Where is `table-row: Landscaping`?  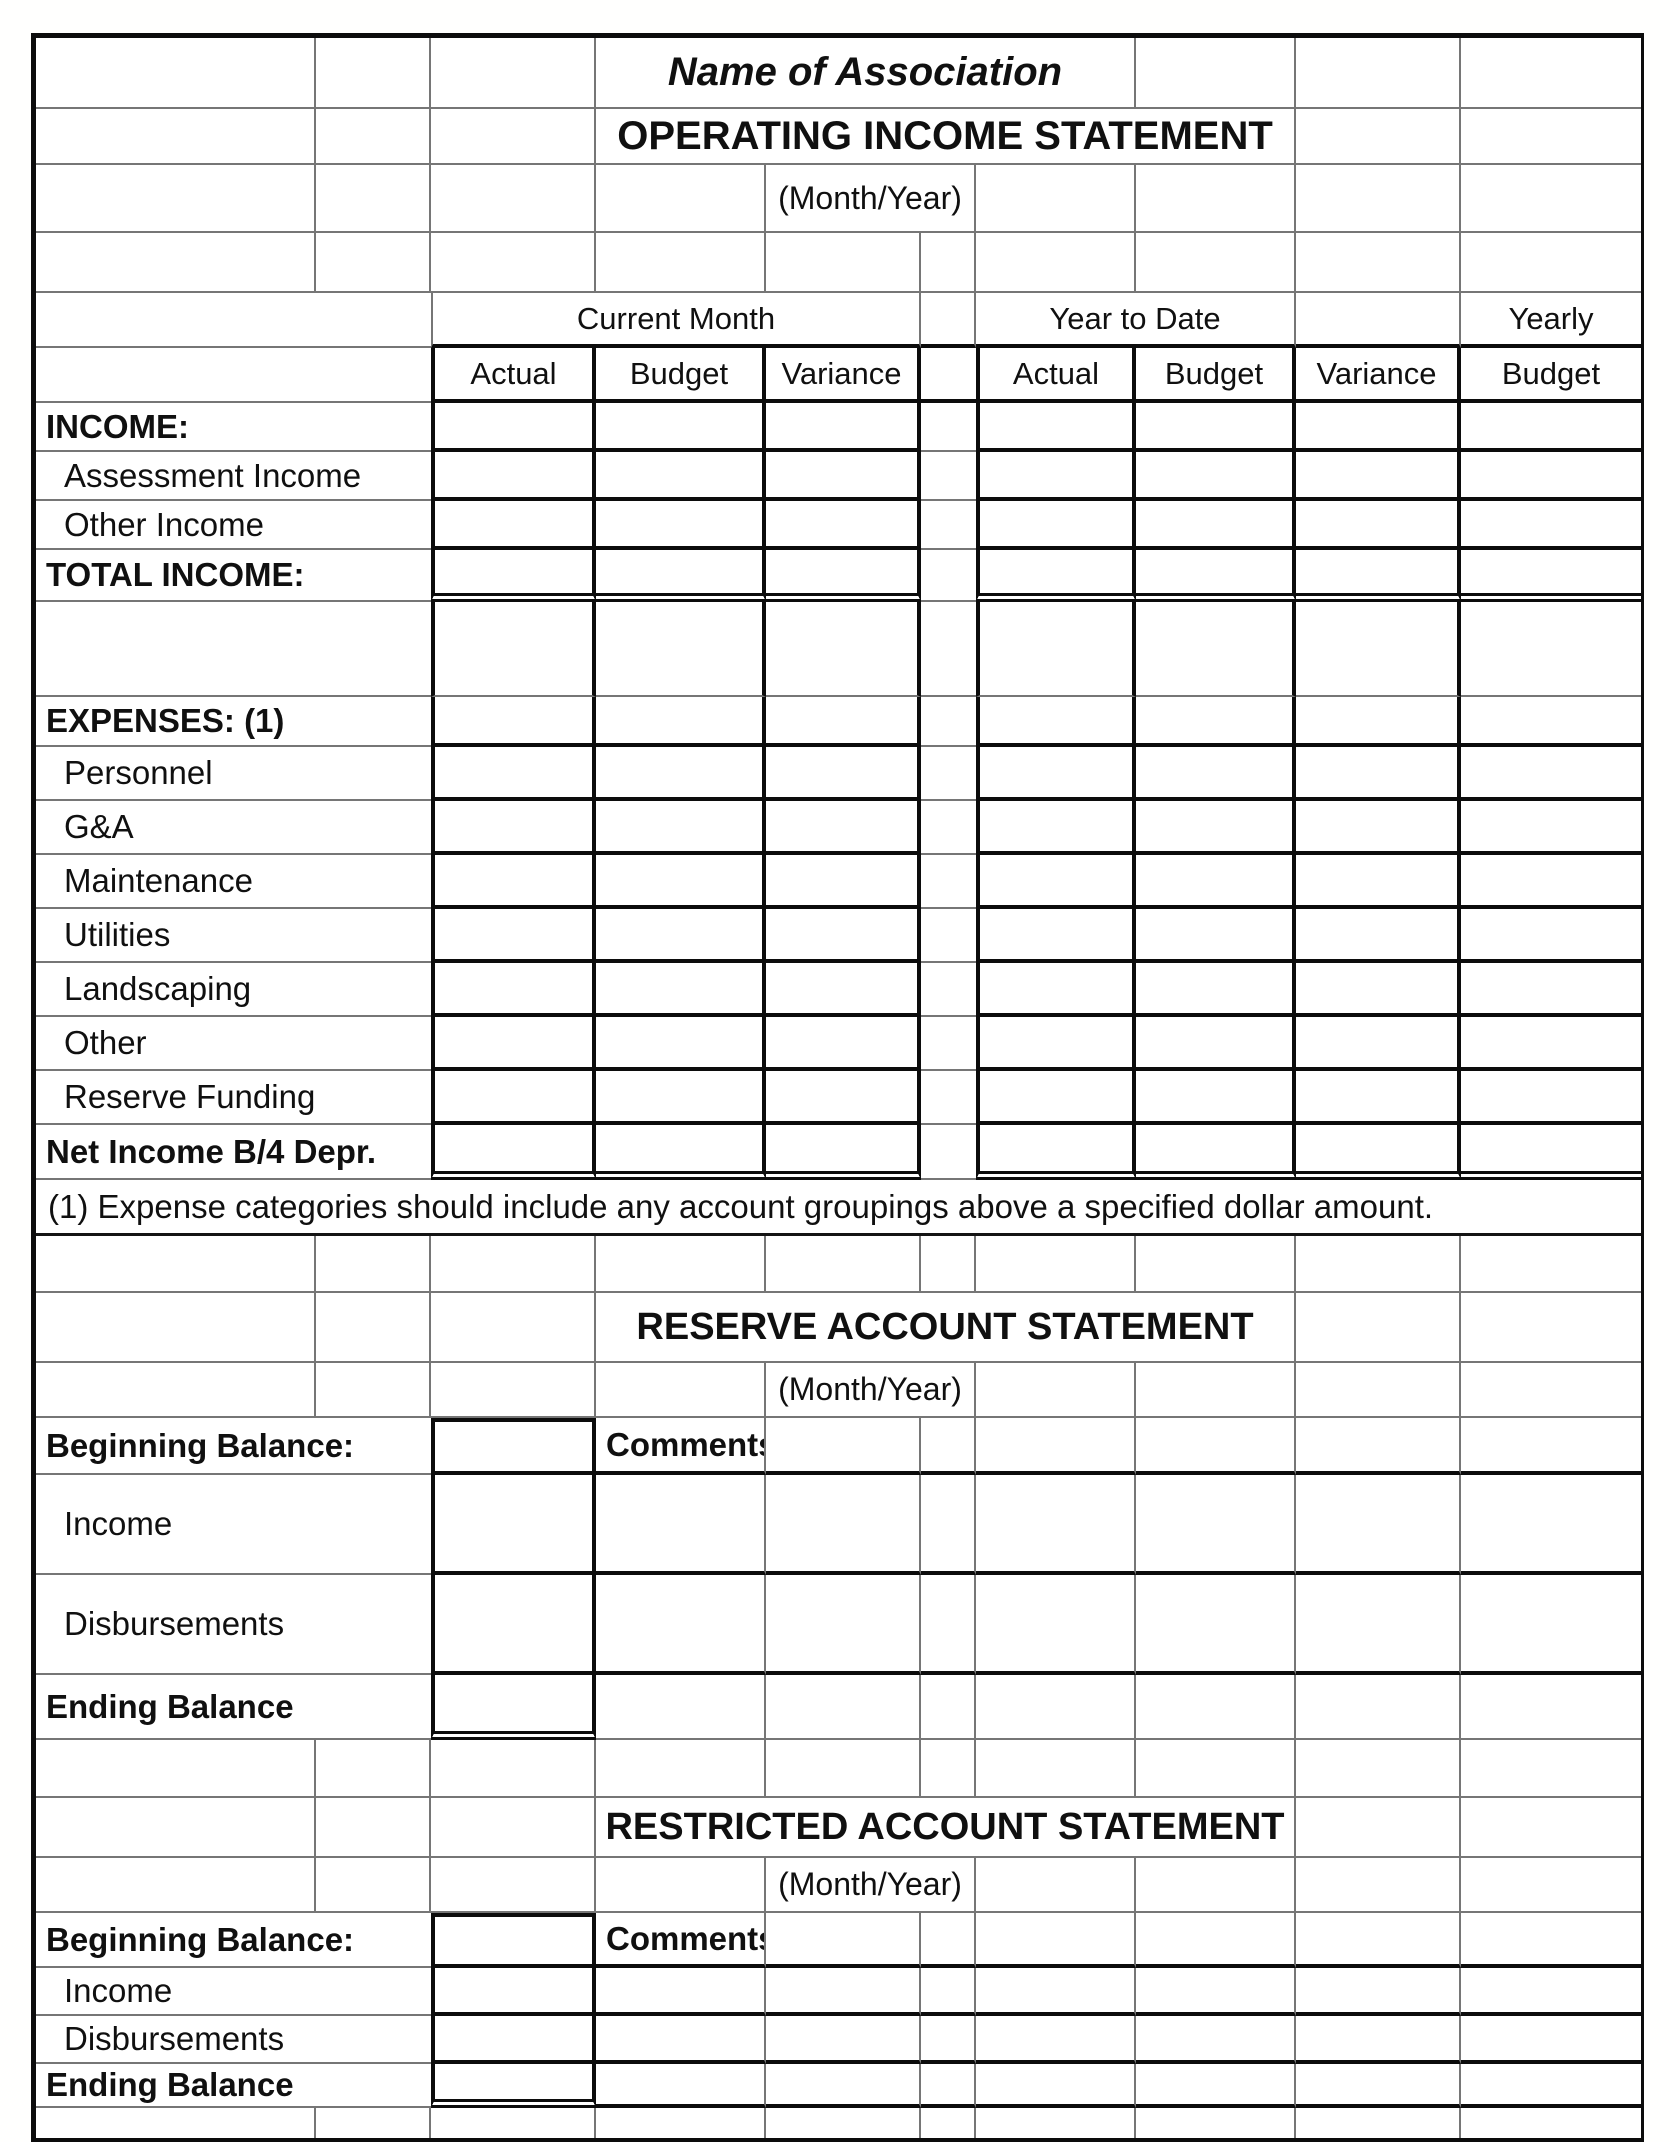
table-row: Landscaping is located at coordinates (838, 990).